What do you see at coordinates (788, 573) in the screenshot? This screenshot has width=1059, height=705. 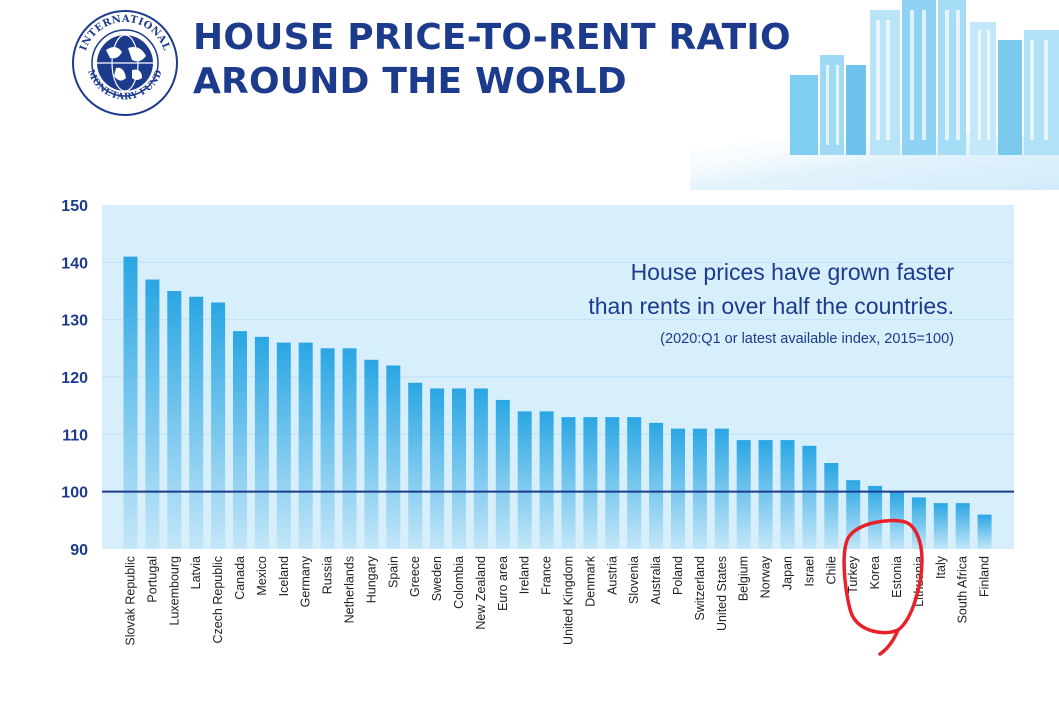 I see `x-tick-label: Japan` at bounding box center [788, 573].